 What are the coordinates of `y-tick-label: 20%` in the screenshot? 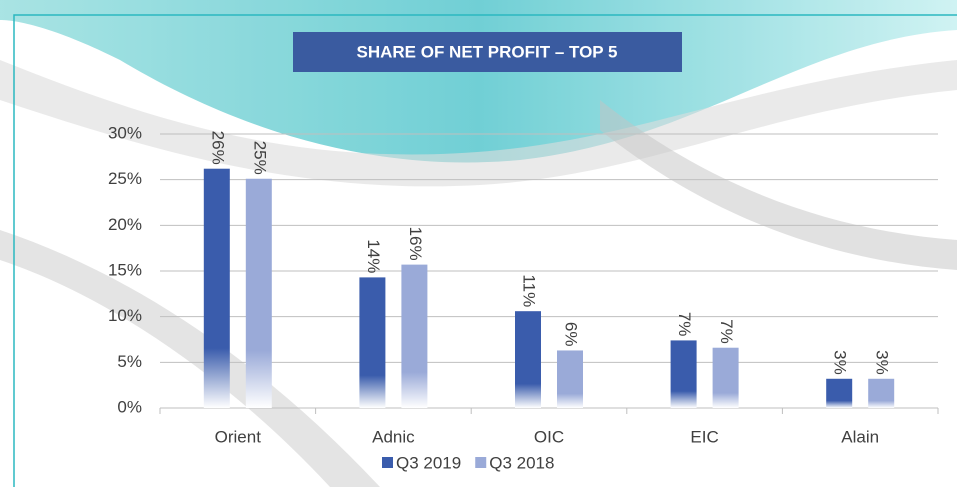 It's located at (125, 224).